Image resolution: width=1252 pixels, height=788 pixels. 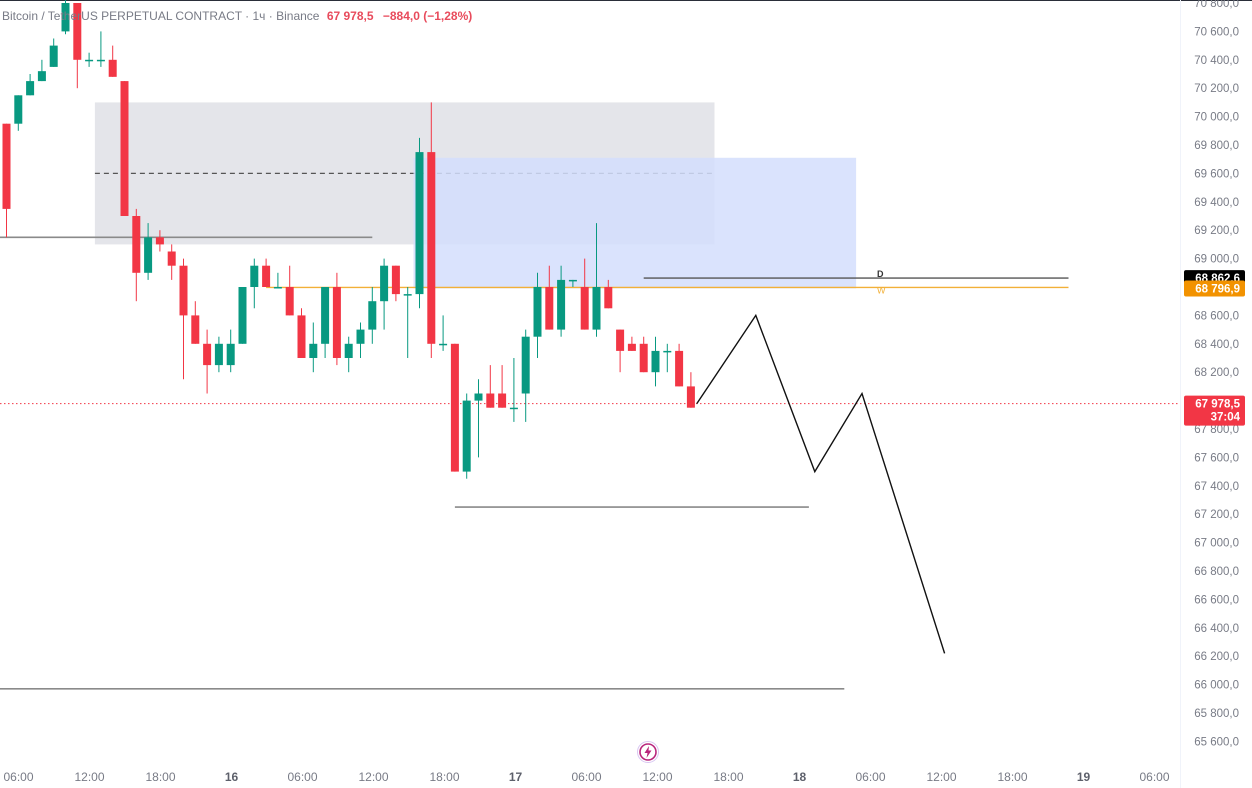 What do you see at coordinates (1216, 146) in the screenshot?
I see `y-tick-label: 69 800,0` at bounding box center [1216, 146].